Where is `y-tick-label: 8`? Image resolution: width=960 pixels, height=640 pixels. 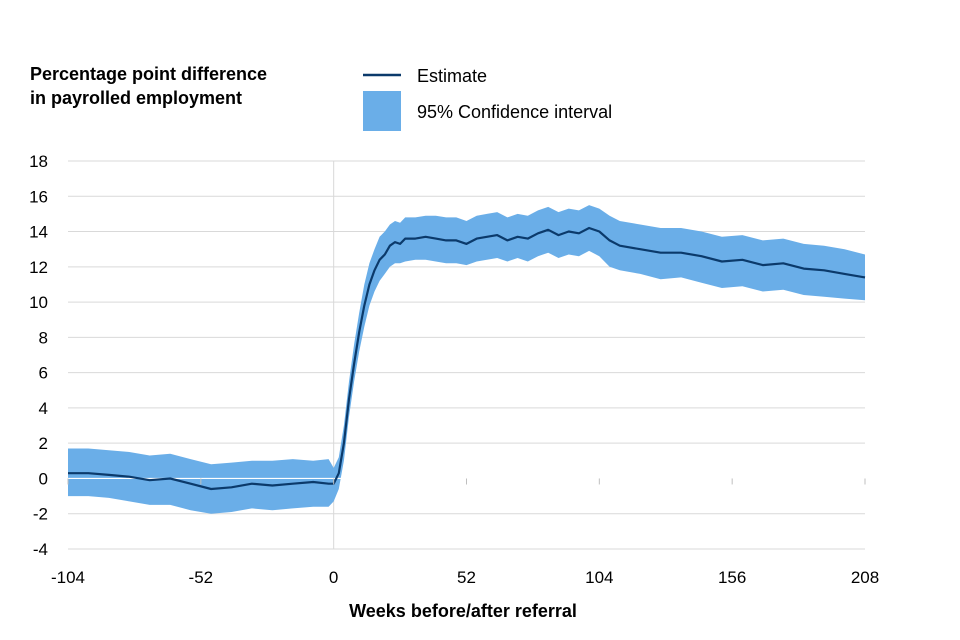
y-tick-label: 8 is located at coordinates (43, 337).